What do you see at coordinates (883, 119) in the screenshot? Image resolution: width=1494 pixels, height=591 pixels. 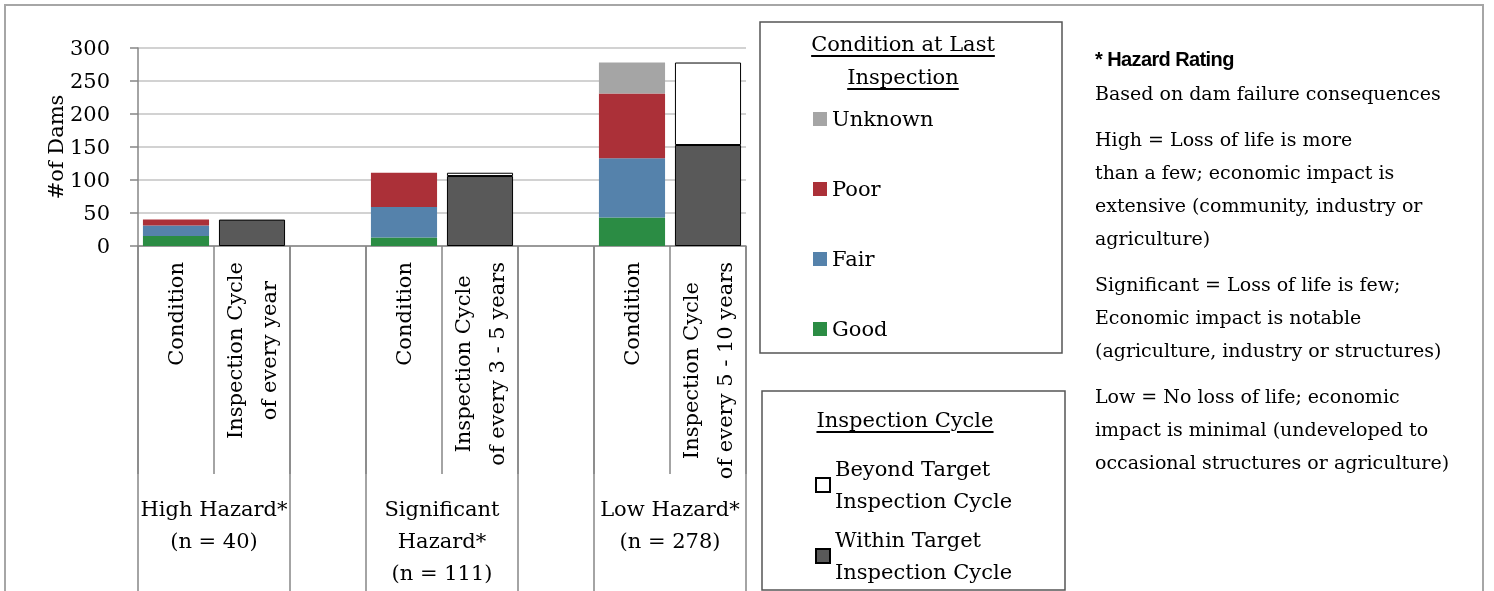 I see `legend-label: Unknown` at bounding box center [883, 119].